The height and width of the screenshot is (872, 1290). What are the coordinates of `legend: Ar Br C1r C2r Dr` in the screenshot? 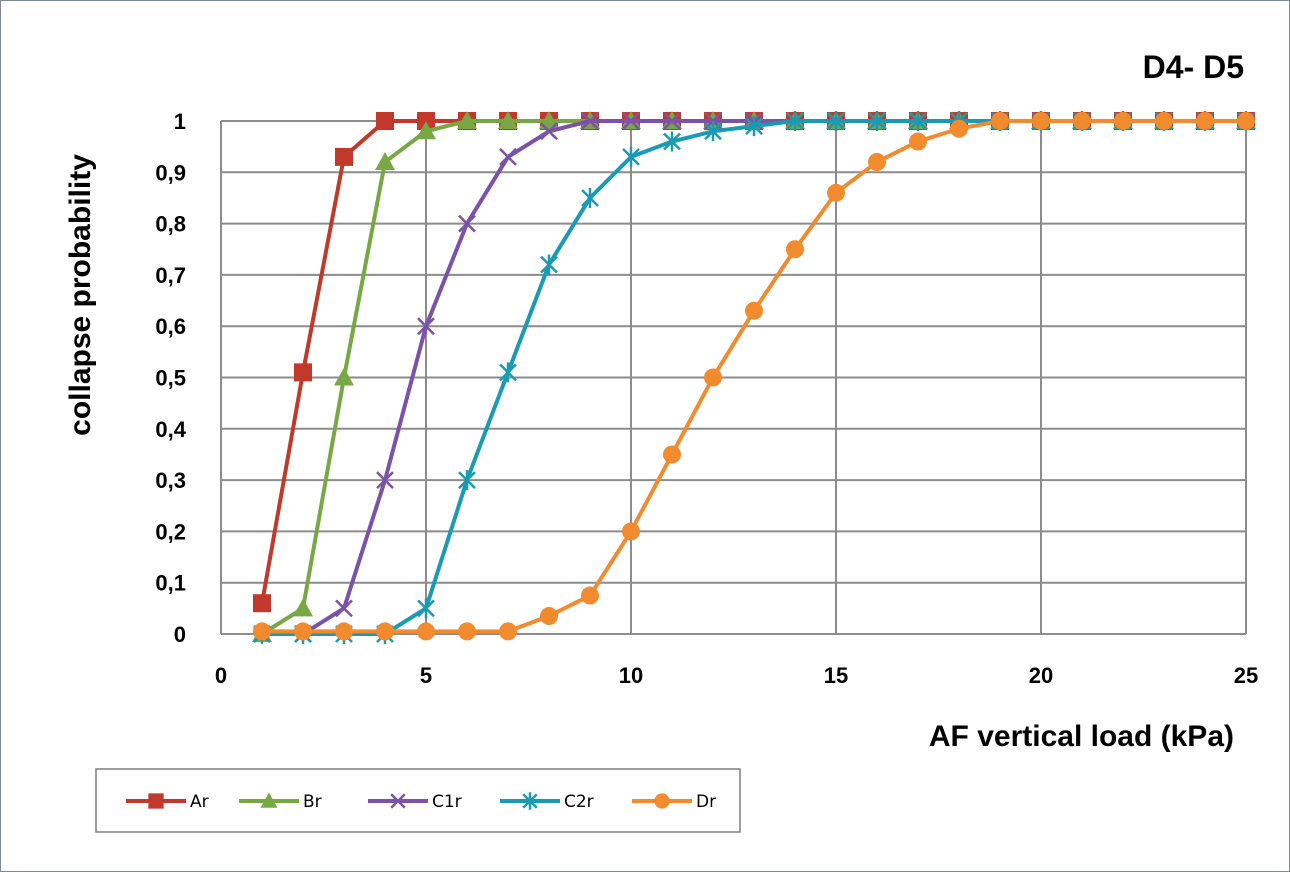 It's located at (418, 800).